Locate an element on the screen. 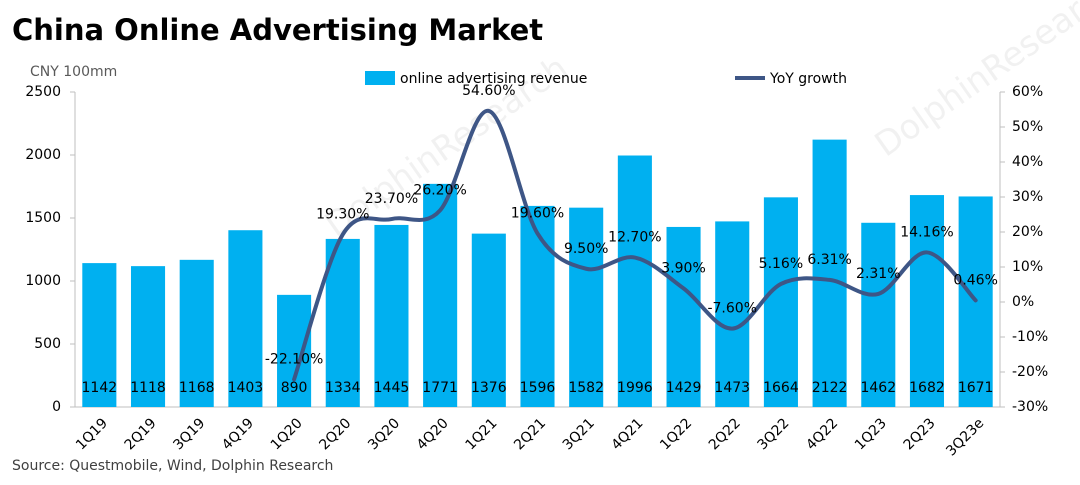 The width and height of the screenshot is (1080, 485). line-label: 26.20% is located at coordinates (439, 190).